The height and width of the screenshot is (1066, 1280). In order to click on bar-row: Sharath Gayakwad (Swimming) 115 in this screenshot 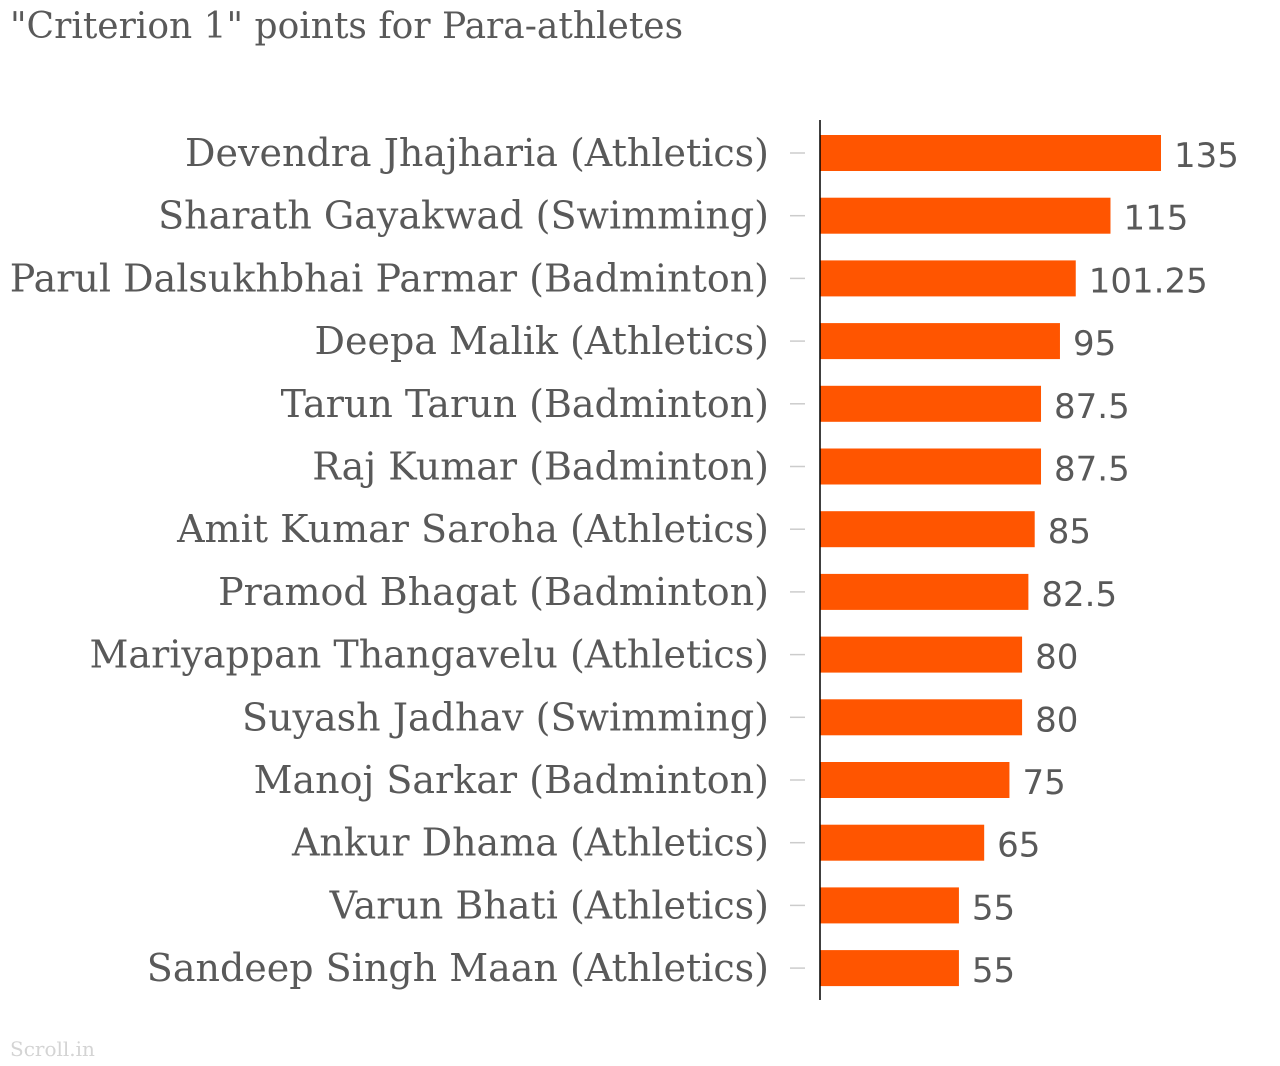, I will do `click(673, 216)`.